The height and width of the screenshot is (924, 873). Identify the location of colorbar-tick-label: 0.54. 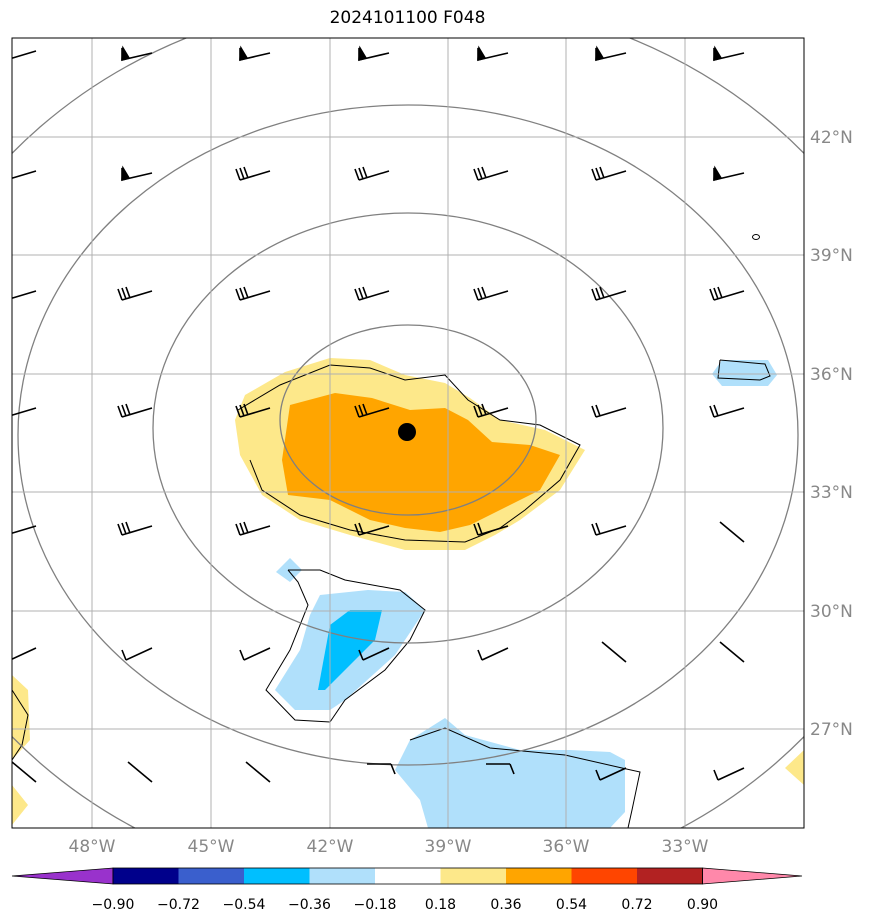
(571, 905).